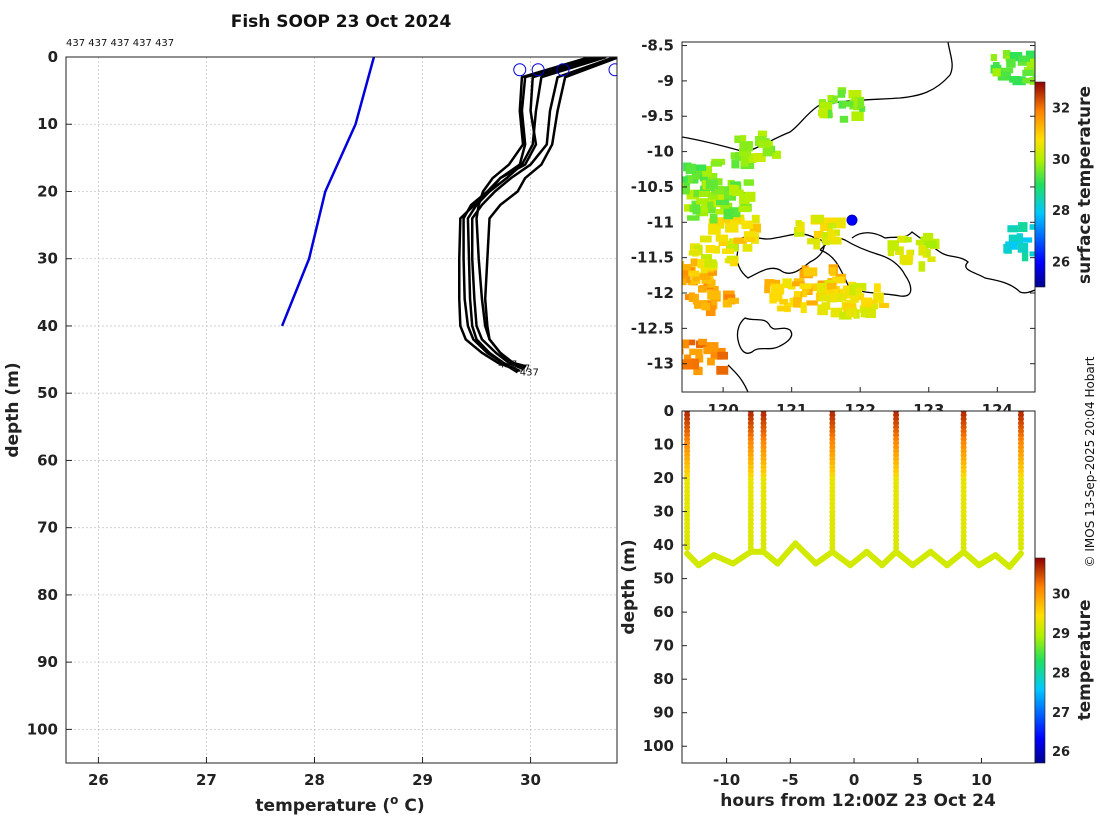 The image size is (1100, 820). I want to click on y-axis-label: depth (m), so click(13, 409).